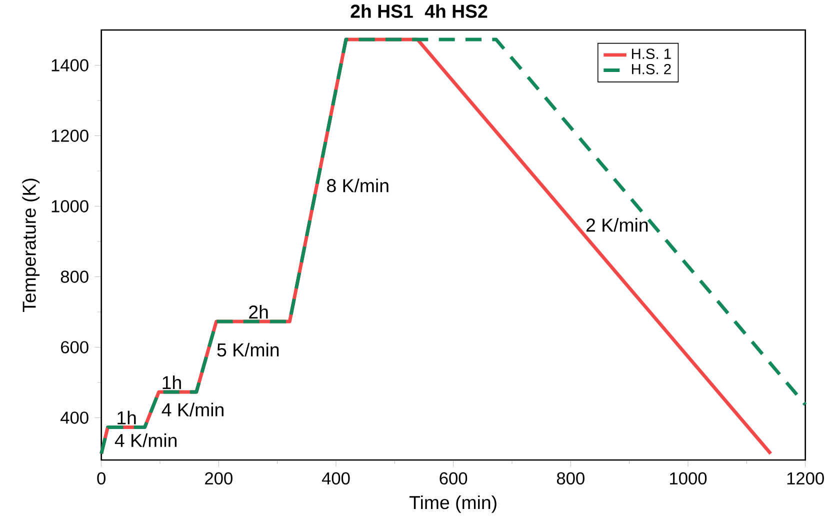 This screenshot has width=832, height=529. Describe the element at coordinates (218, 478) in the screenshot. I see `x-tick-label: 200` at that location.